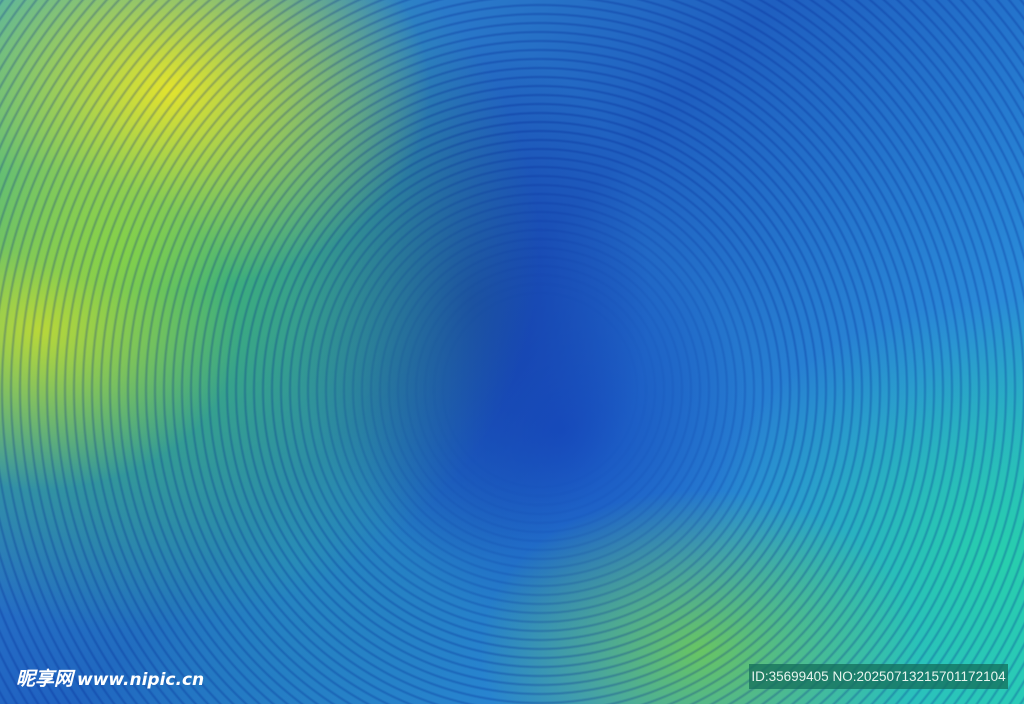 This screenshot has width=1024, height=704. Describe the element at coordinates (141, 680) in the screenshot. I see `watermark-url: www.nipic.cn` at that location.